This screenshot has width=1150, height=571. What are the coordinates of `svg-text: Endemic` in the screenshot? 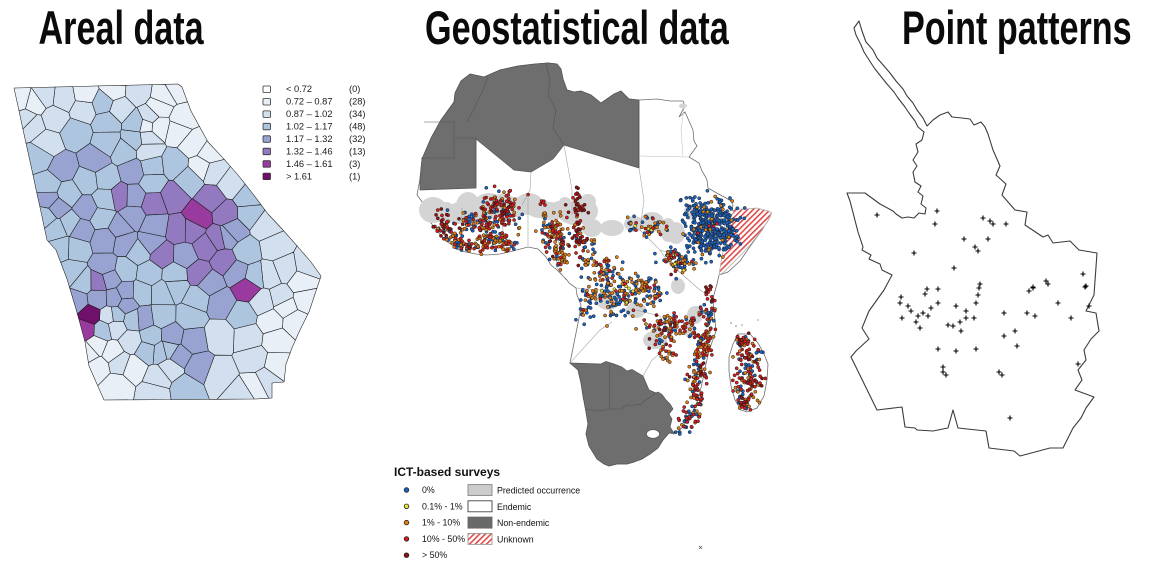 It's located at (514, 507).